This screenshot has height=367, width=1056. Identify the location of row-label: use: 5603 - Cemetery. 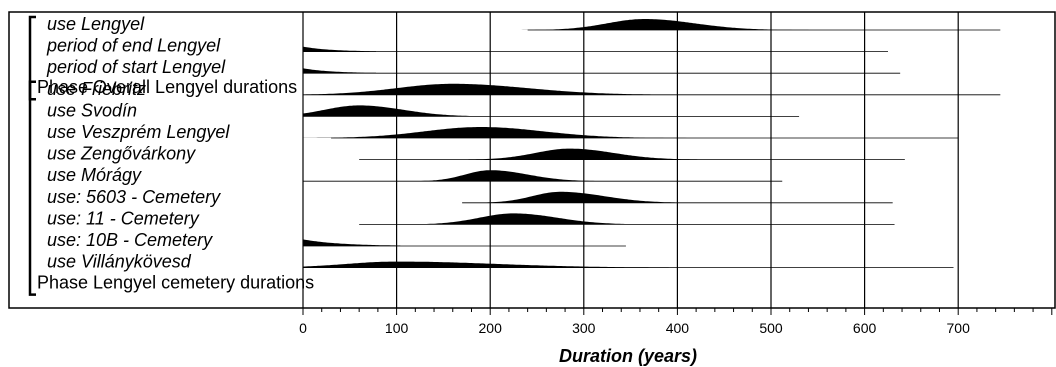
(134, 197).